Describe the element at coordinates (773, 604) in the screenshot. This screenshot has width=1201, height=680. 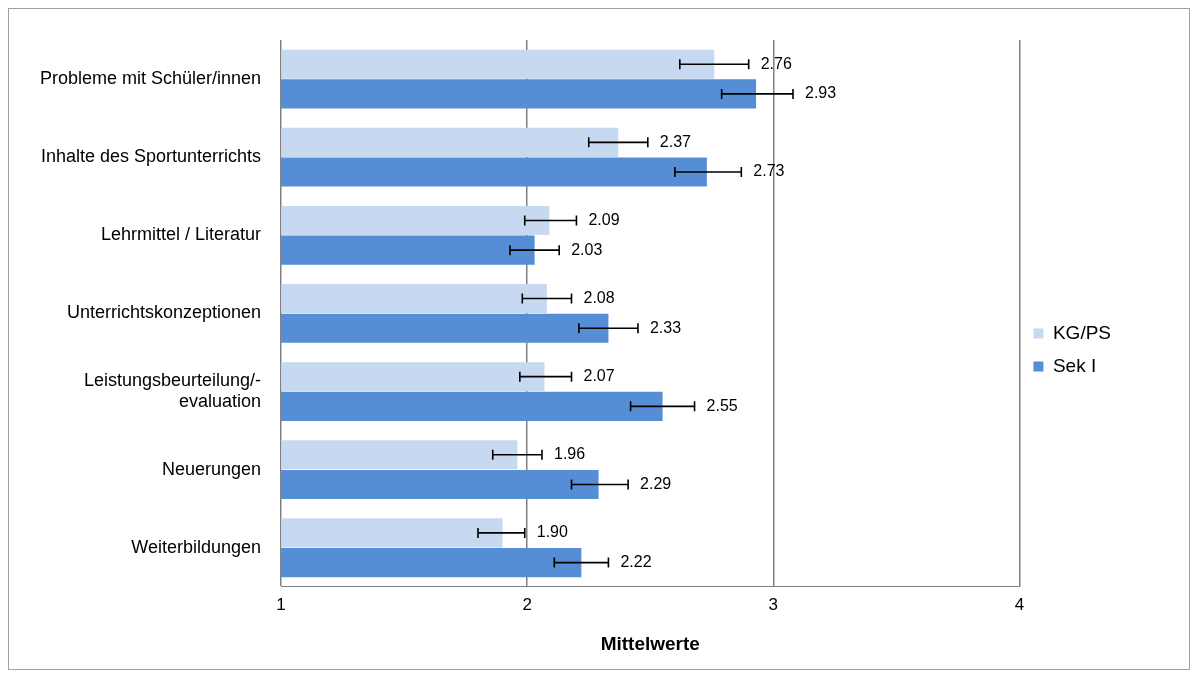
I see `x-tick-label: 3` at that location.